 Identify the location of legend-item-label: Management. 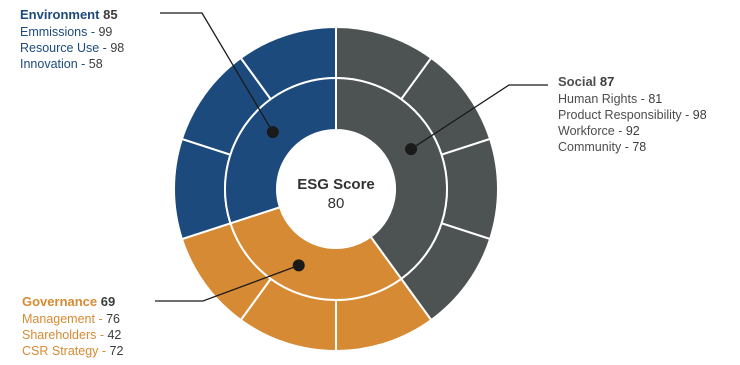
(58, 319).